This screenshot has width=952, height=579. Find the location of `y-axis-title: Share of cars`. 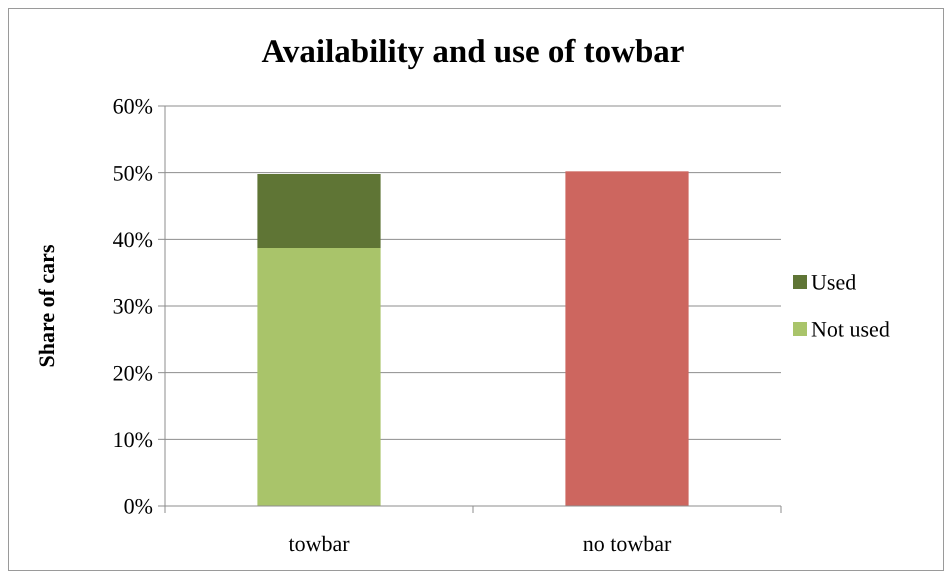

y-axis-title: Share of cars is located at coordinates (46, 306).